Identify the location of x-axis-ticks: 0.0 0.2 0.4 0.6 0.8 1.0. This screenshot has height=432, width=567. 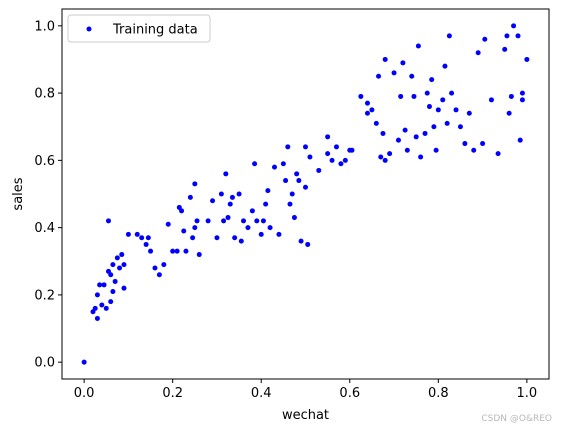
(305, 390).